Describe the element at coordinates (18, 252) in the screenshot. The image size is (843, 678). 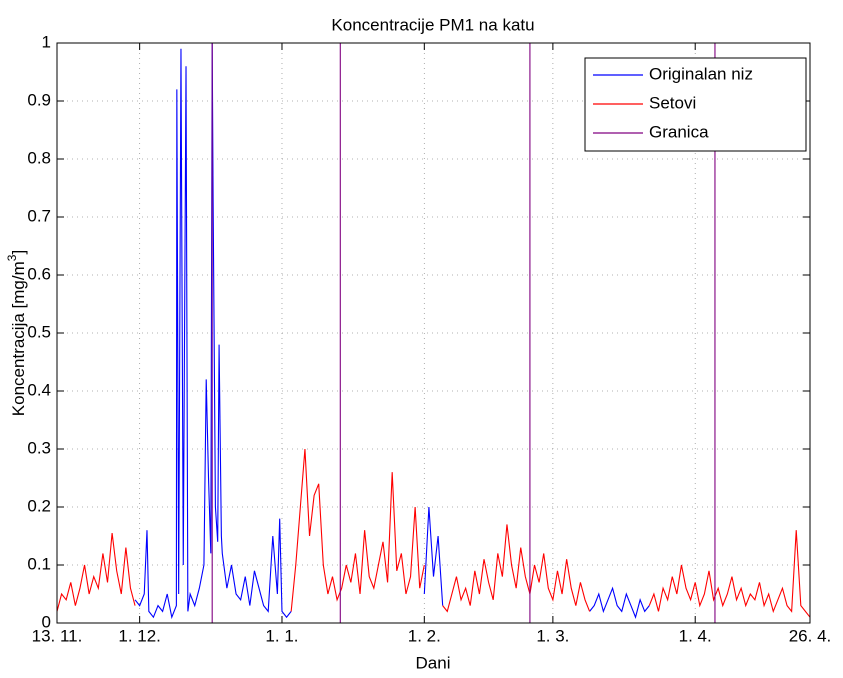
I see `y-axis-label-end: ]` at that location.